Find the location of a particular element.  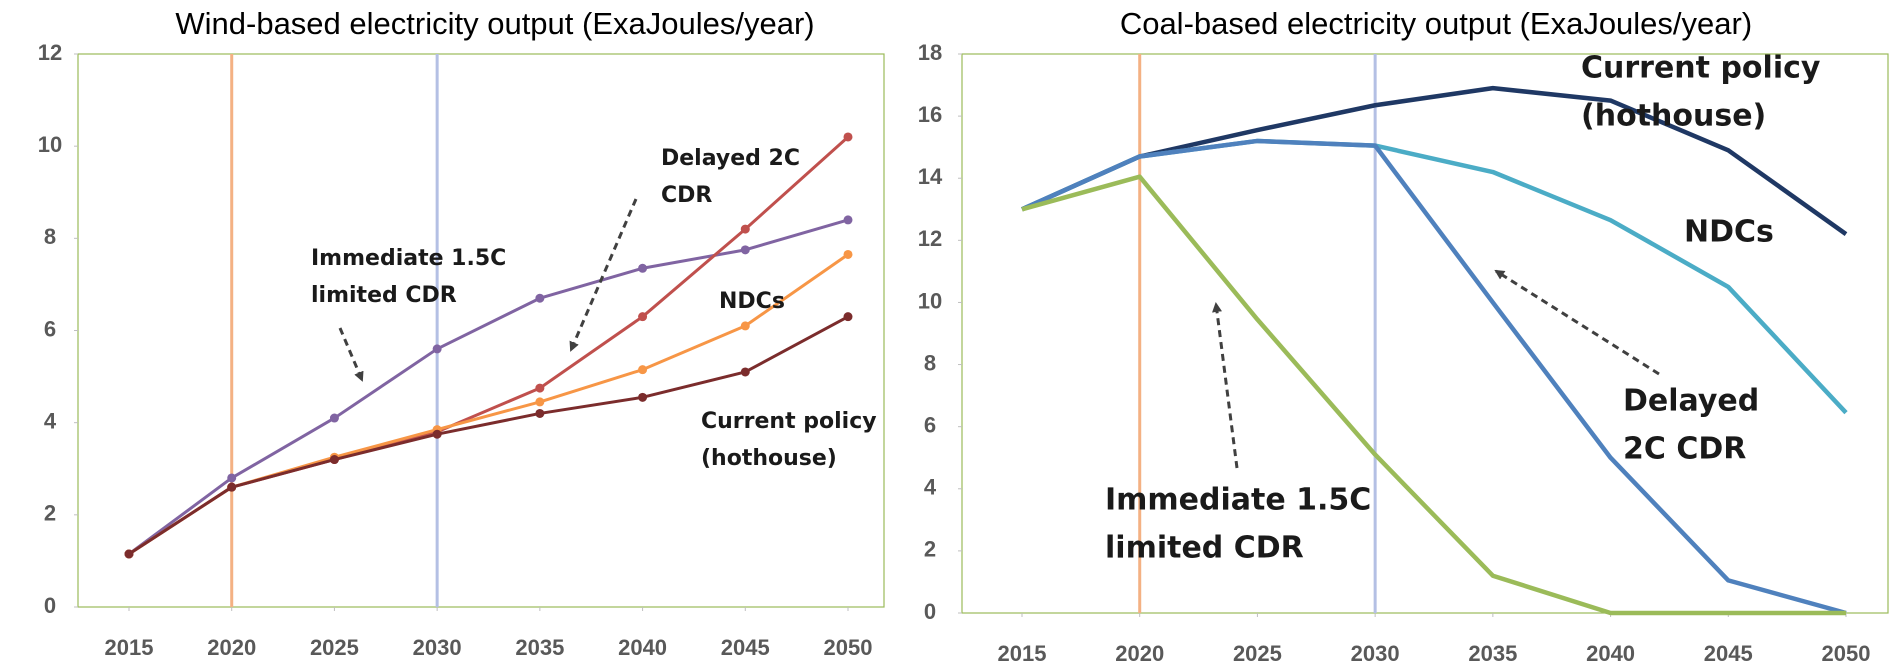

y-tick-label: 16 is located at coordinates (930, 114).